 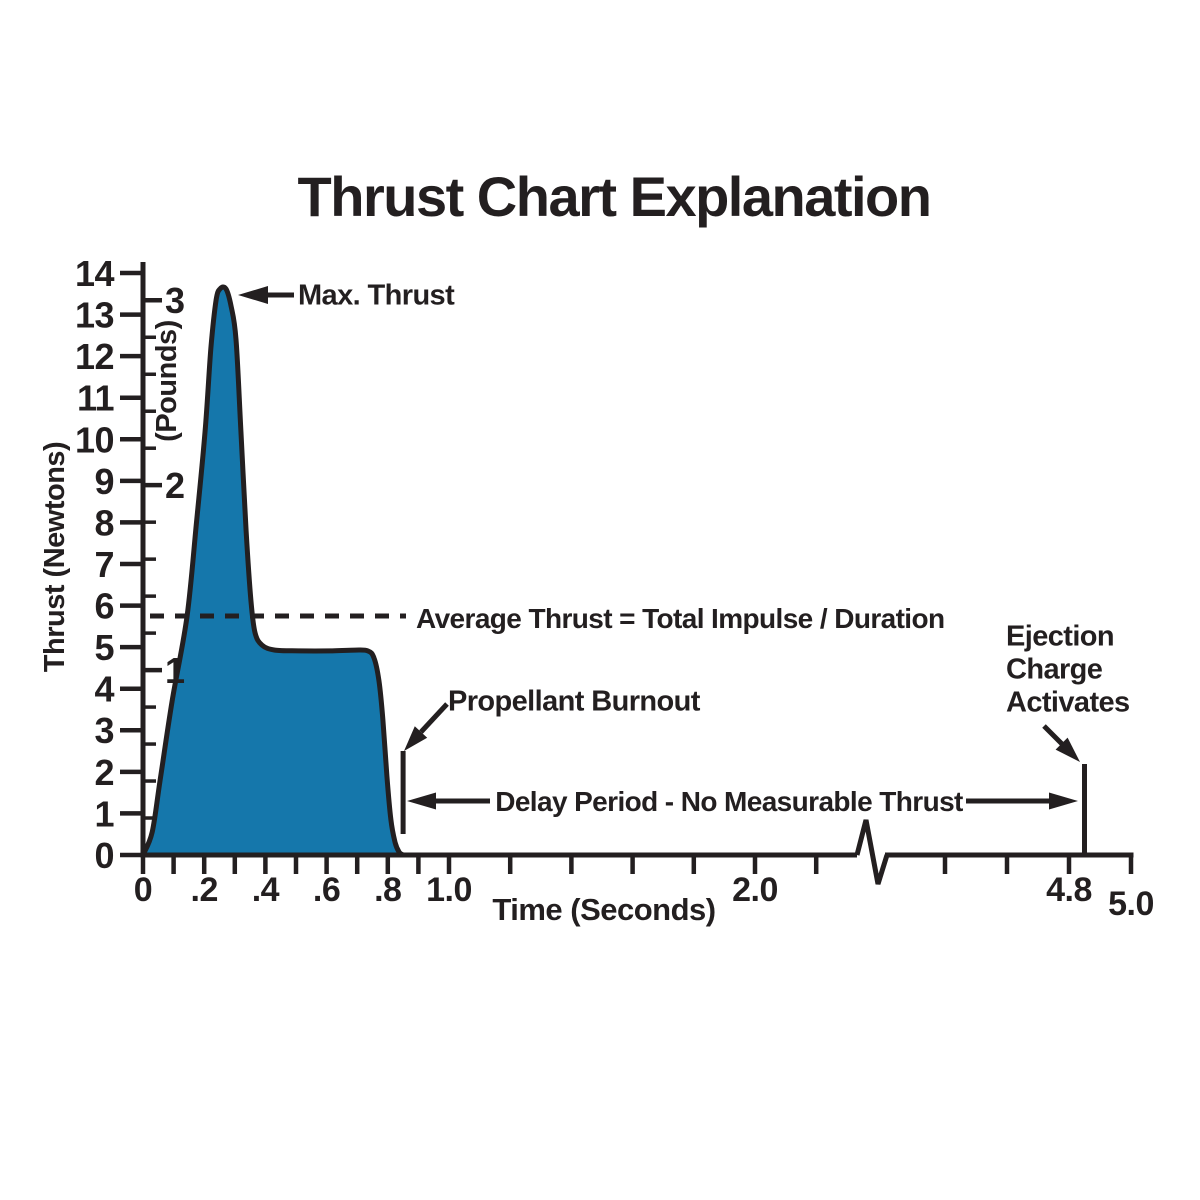 I want to click on time-tick-label: 1.0, so click(x=449, y=890).